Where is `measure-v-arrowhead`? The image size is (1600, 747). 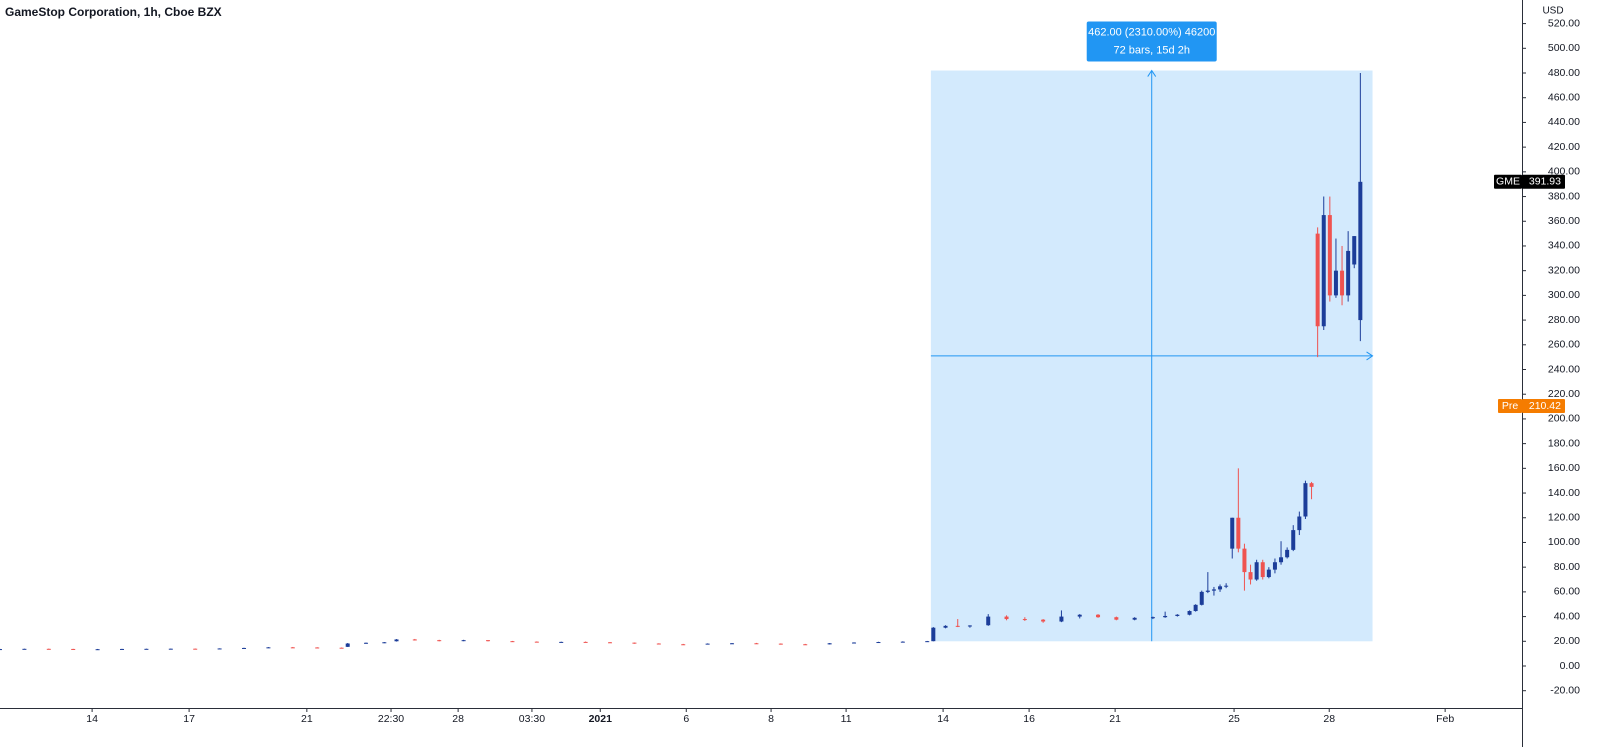 measure-v-arrowhead is located at coordinates (1152, 73).